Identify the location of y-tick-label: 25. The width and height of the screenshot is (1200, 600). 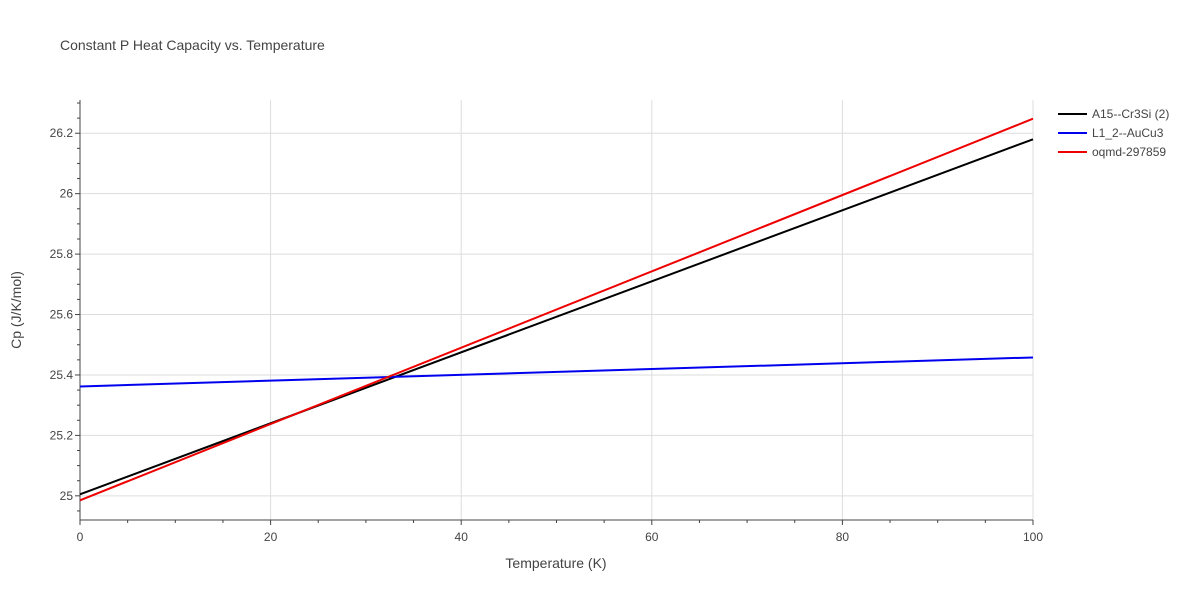
(67, 496).